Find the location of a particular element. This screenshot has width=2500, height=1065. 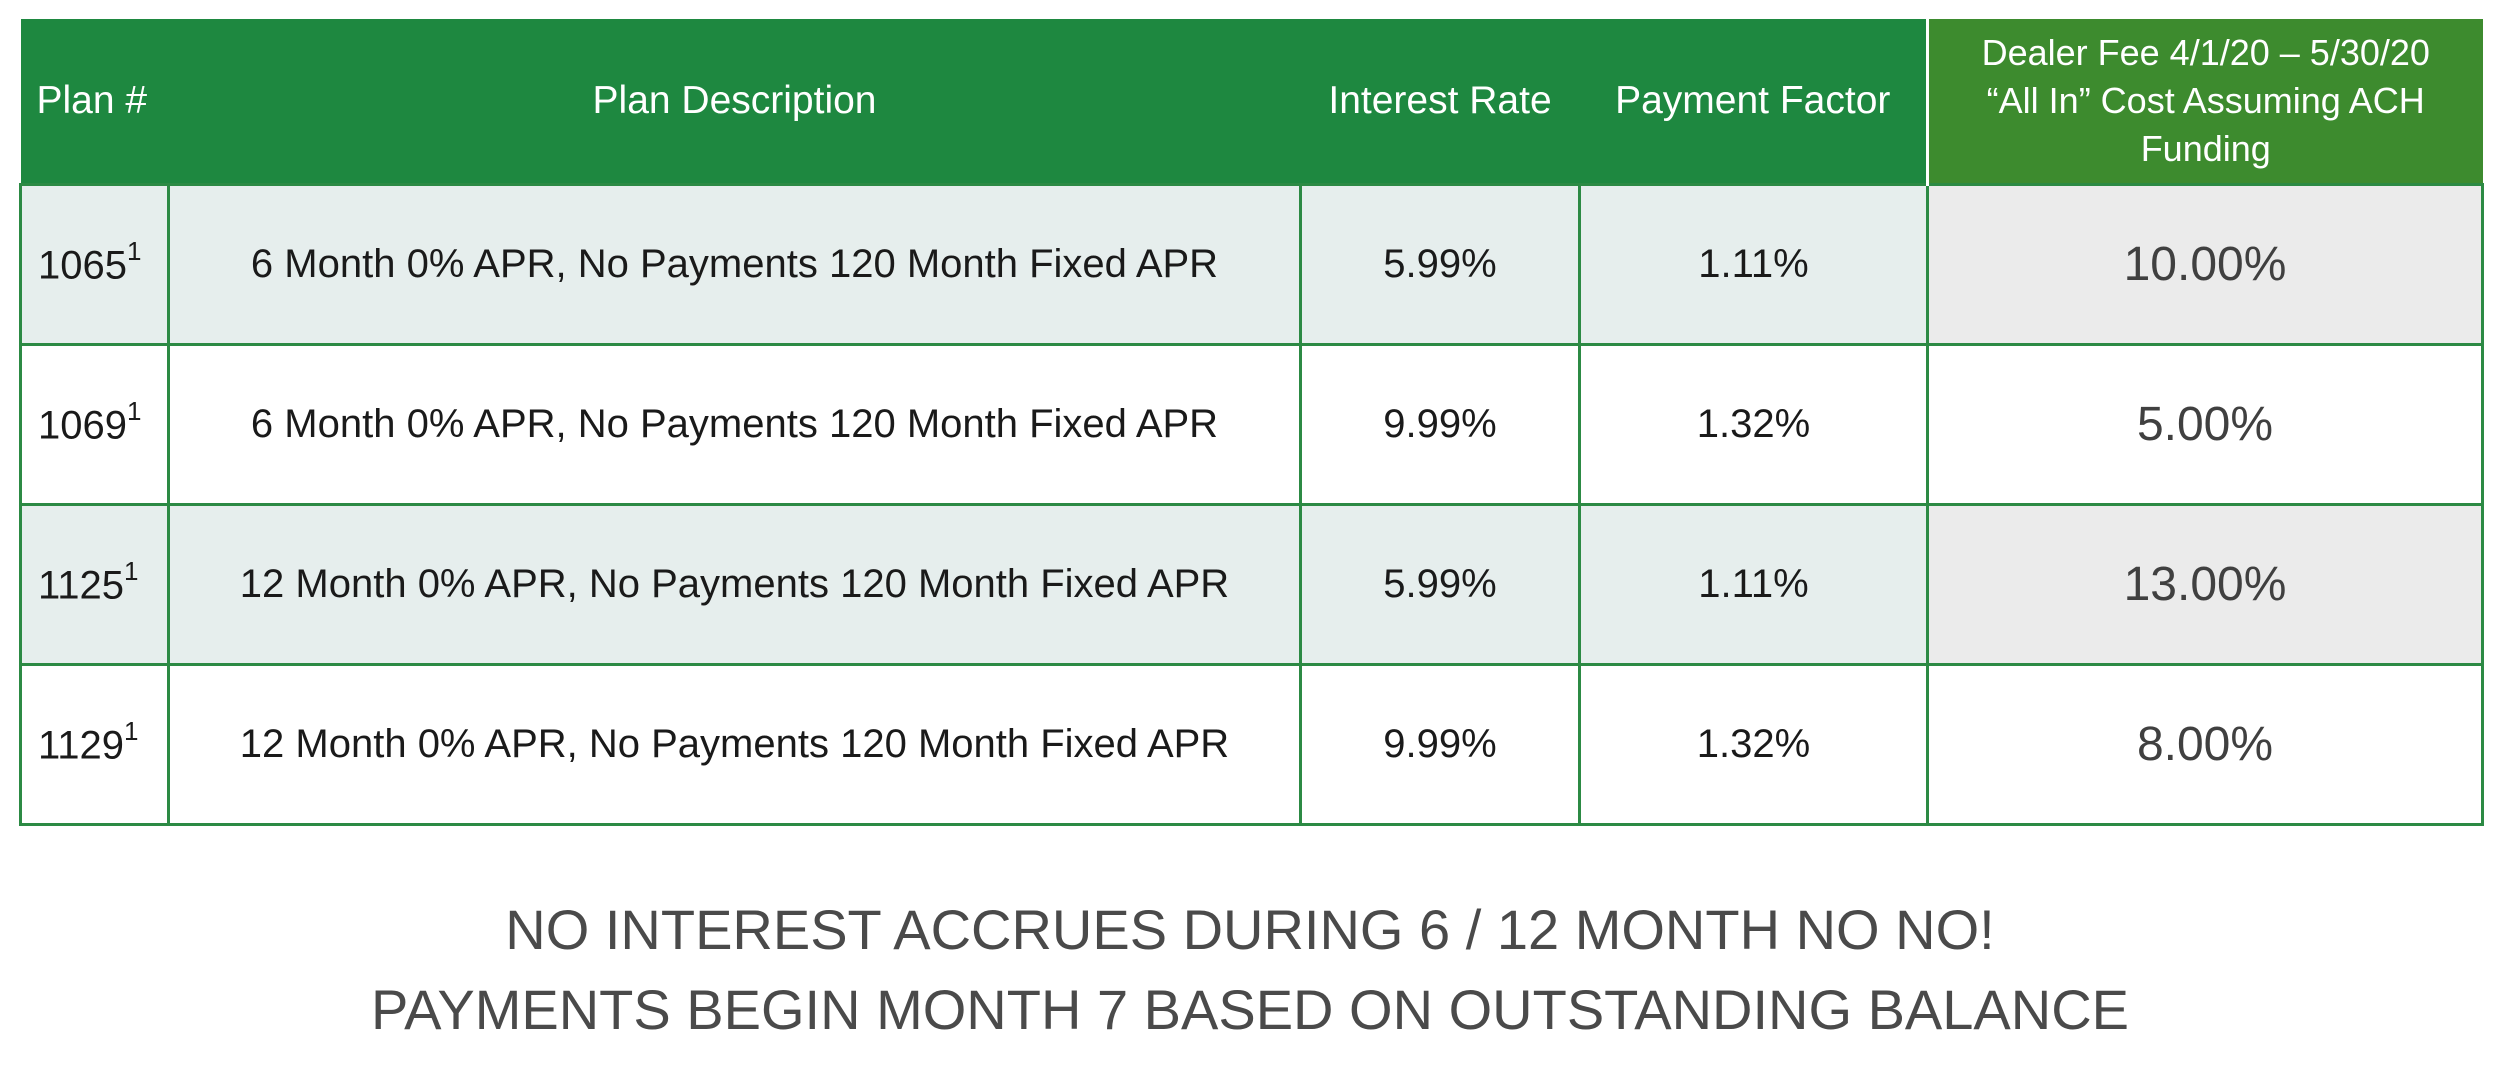

plan-number-header: Plan # is located at coordinates (94, 101).